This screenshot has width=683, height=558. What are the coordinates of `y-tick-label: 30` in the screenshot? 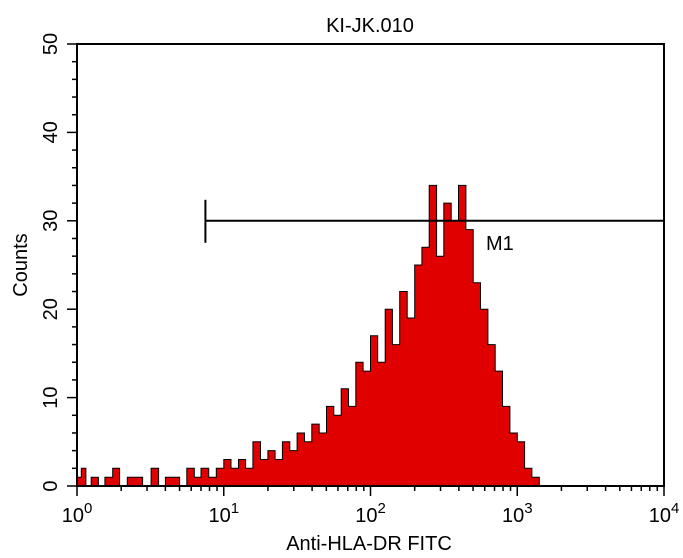 It's located at (51, 221).